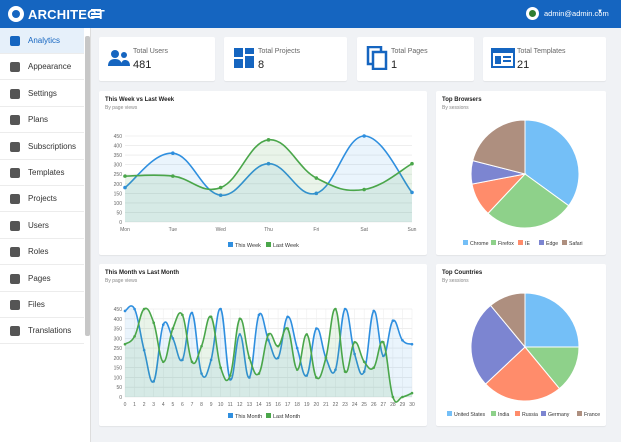 The image size is (621, 442). What do you see at coordinates (42, 305) in the screenshot?
I see `sidebar-item-files: Files` at bounding box center [42, 305].